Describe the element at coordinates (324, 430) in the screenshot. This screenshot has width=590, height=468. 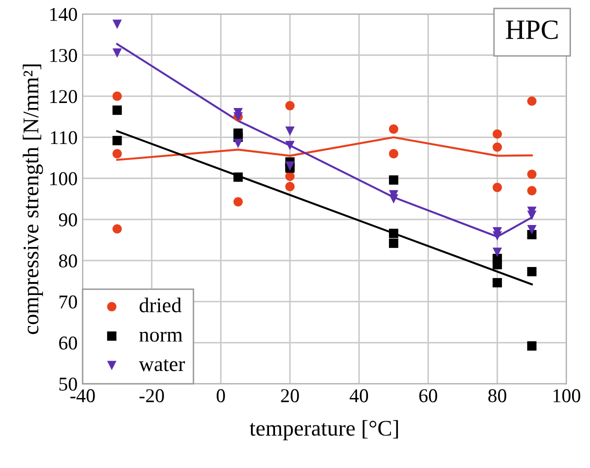
I see `x-axis-title: temperature [°C]` at that location.